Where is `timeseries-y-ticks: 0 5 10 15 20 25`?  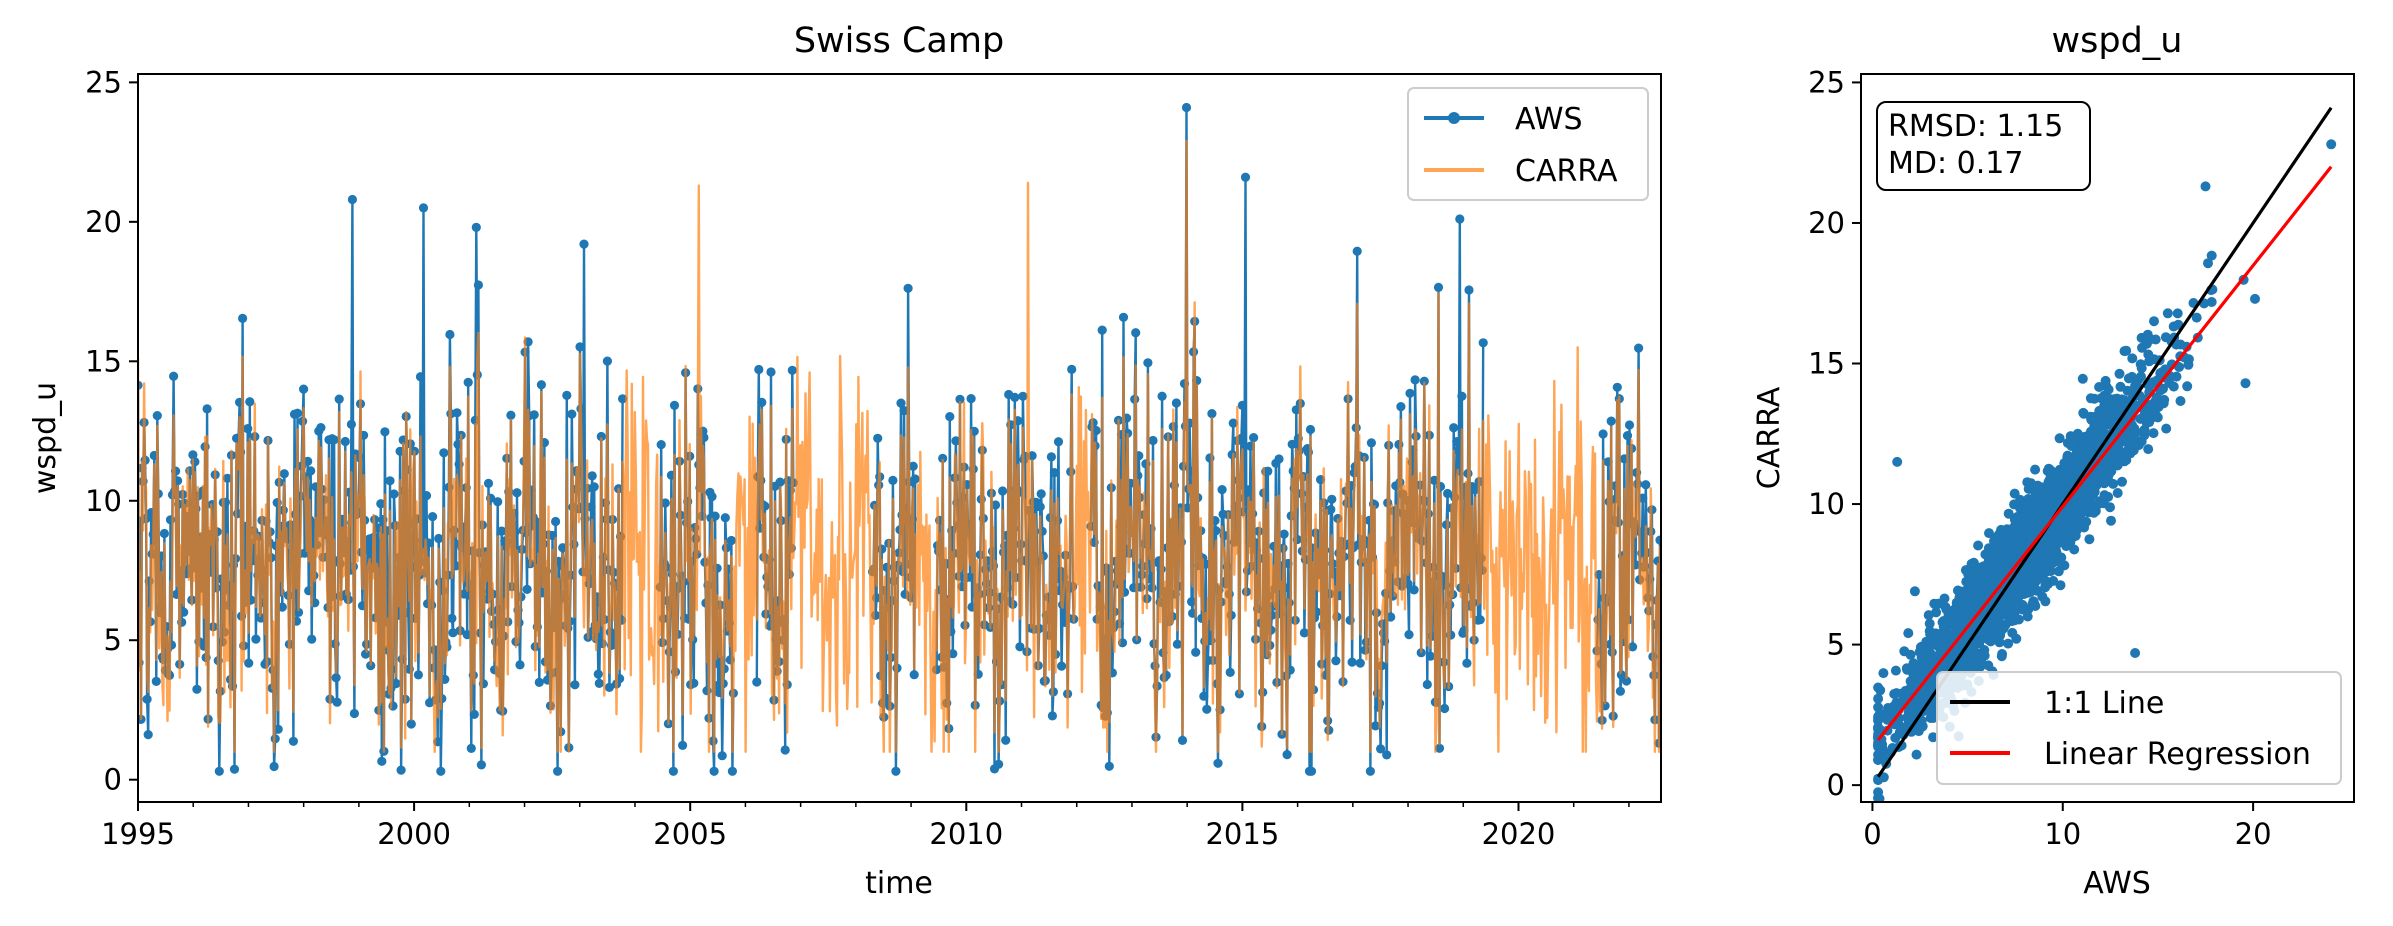 timeseries-y-ticks: 0 5 10 15 20 25 is located at coordinates (111, 431).